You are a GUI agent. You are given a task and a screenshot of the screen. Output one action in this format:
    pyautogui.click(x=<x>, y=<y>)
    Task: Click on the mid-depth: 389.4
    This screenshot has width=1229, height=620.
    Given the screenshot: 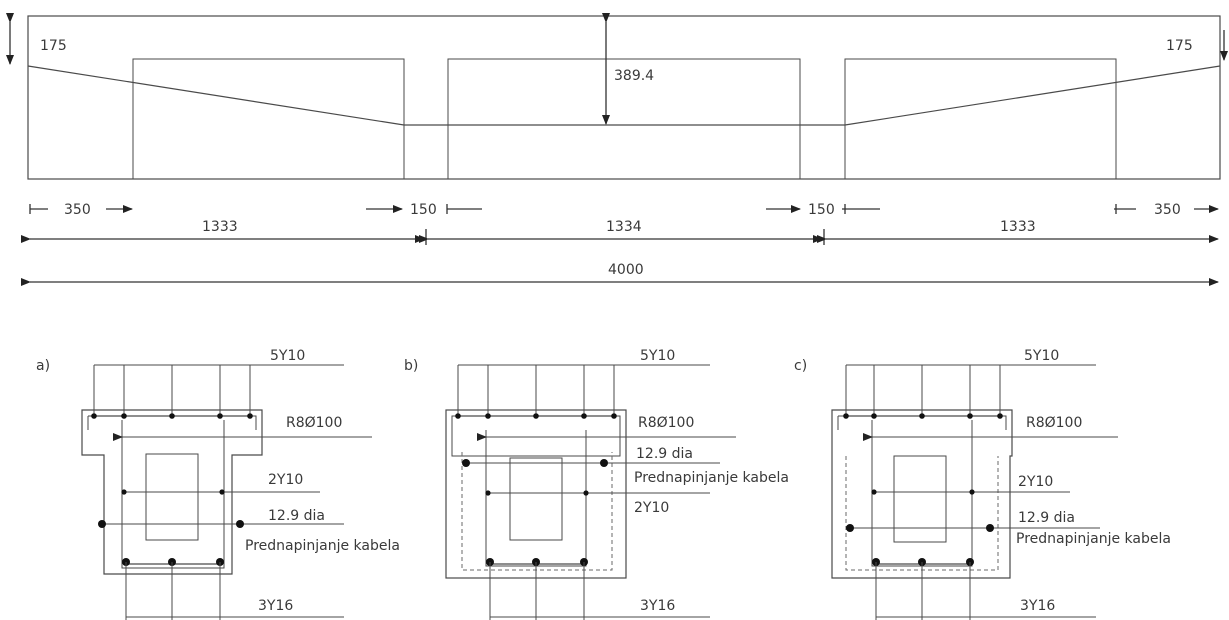 What is the action you would take?
    pyautogui.click(x=634, y=76)
    